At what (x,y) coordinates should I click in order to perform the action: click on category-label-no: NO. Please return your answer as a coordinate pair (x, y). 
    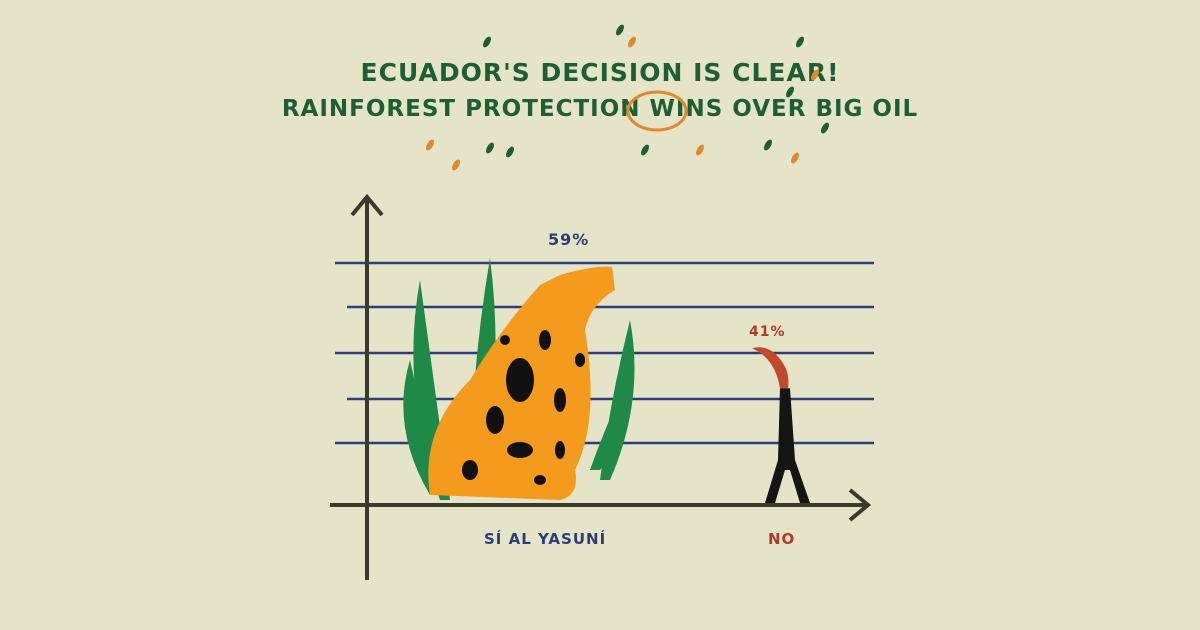
    Looking at the image, I should click on (782, 539).